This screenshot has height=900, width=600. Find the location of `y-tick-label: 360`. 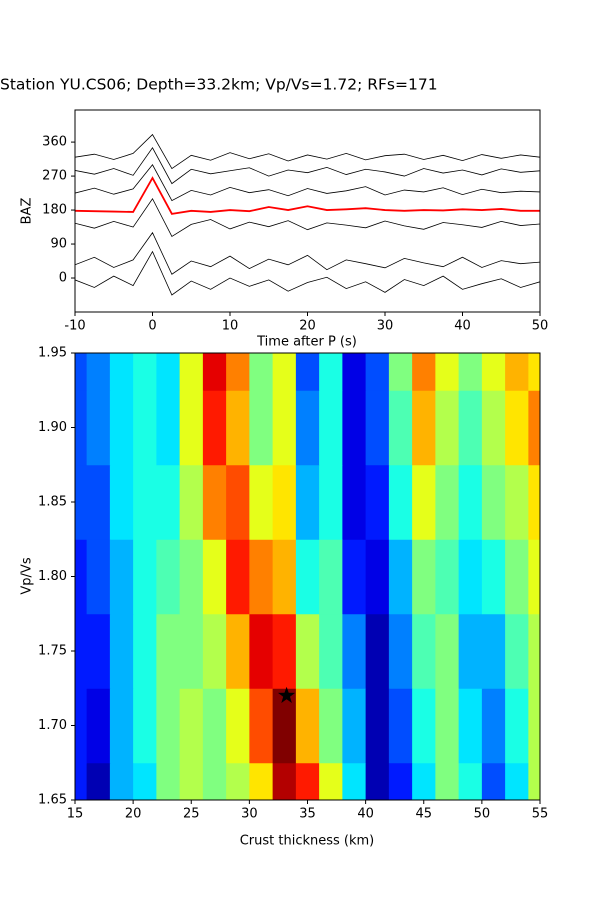

y-tick-label: 360 is located at coordinates (54, 142).